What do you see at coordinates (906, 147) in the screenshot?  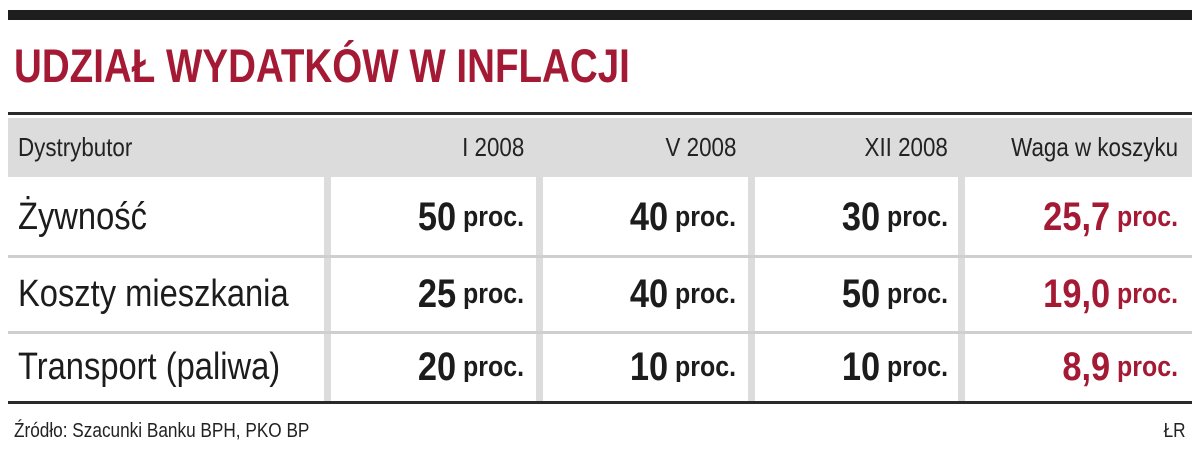 I see `header-dec-2008-label: XII 2008` at bounding box center [906, 147].